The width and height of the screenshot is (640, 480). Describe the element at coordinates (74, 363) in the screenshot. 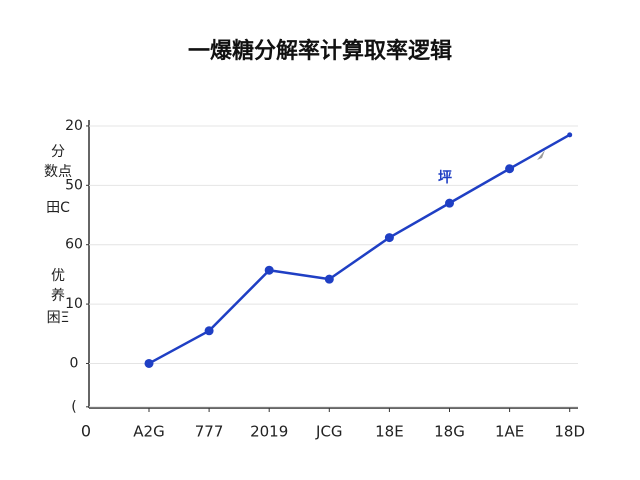

I see `y-tick-label: 0` at that location.